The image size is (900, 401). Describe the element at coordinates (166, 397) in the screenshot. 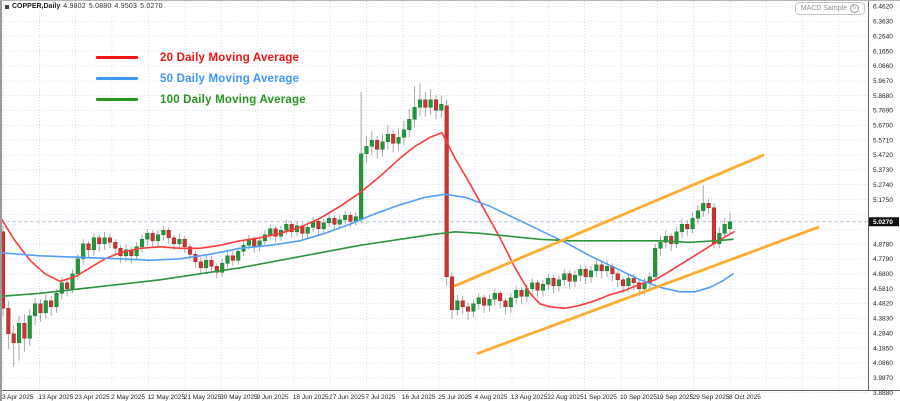

I see `date-axis-label: 12 May 2025` at that location.